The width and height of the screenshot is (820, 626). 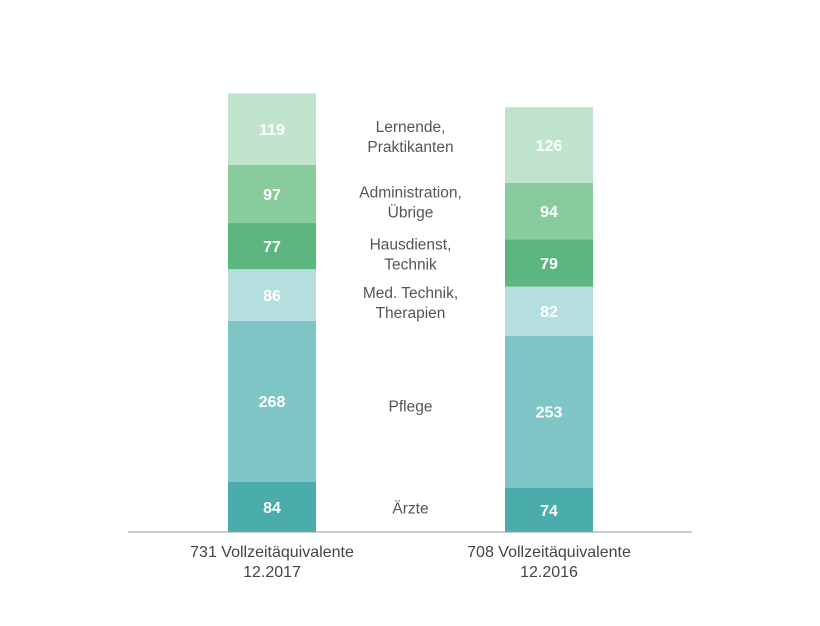 I want to click on series-label: Med. Technik, Therapien, so click(x=410, y=303).